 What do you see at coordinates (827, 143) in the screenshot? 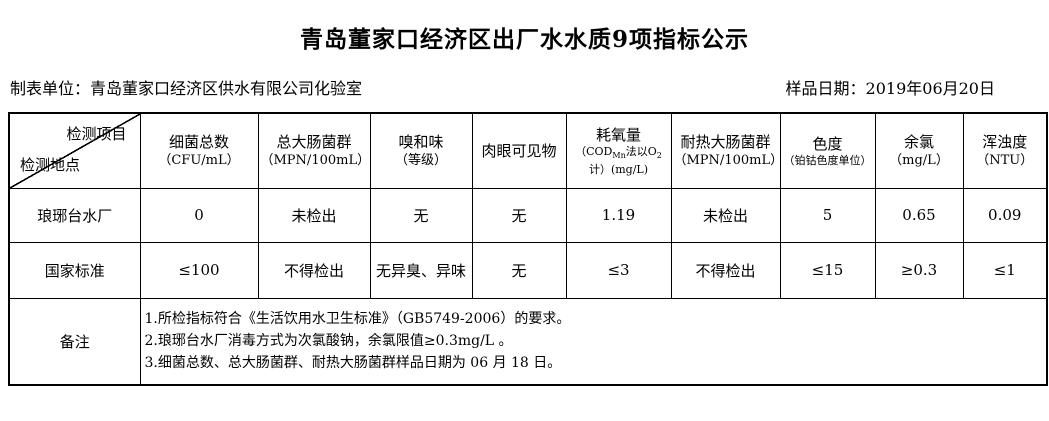
I see `column-name-label: 色度` at bounding box center [827, 143].